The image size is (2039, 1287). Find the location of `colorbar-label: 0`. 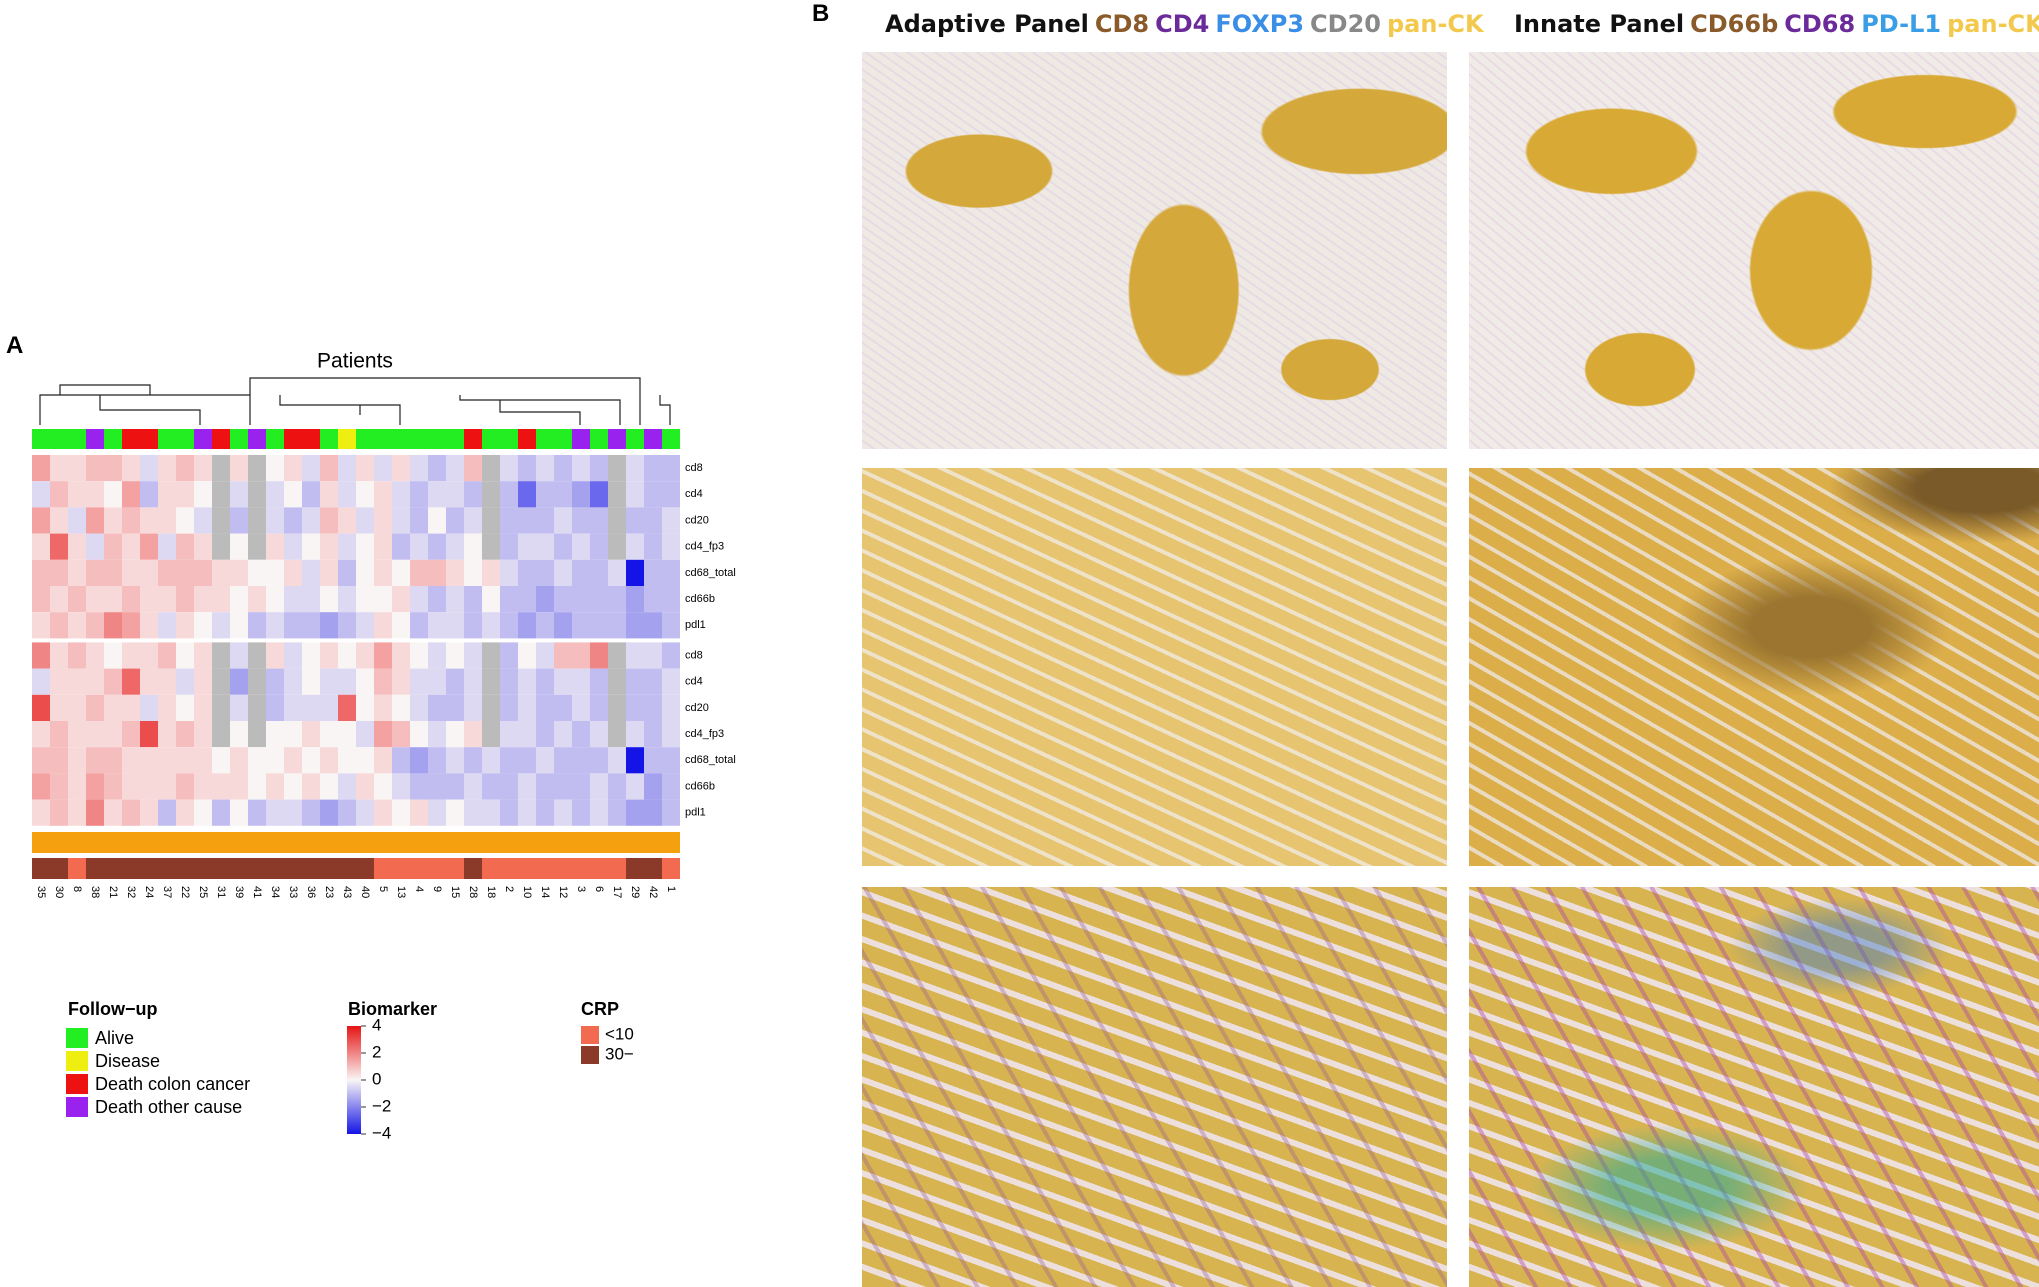

colorbar-label: 0 is located at coordinates (376, 1078).